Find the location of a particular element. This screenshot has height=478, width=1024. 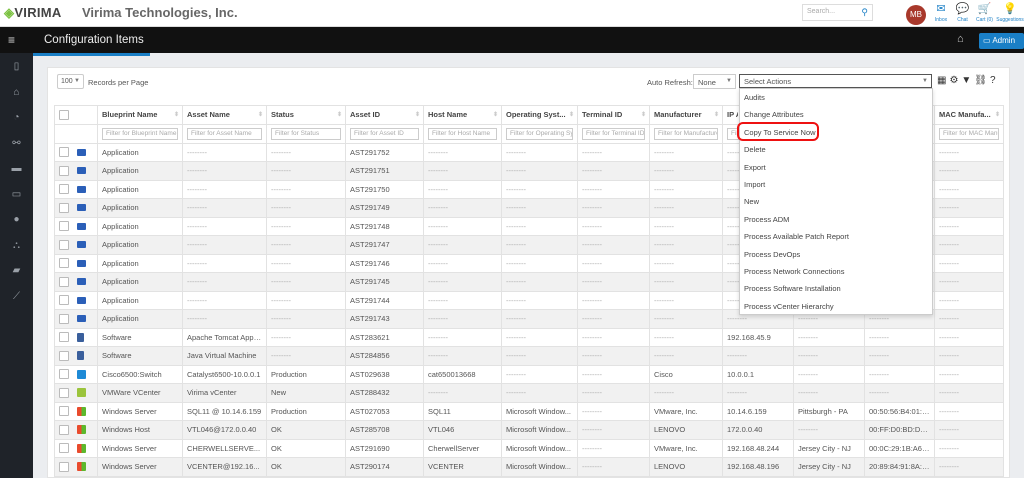

user-icon: ● is located at coordinates (16, 219).